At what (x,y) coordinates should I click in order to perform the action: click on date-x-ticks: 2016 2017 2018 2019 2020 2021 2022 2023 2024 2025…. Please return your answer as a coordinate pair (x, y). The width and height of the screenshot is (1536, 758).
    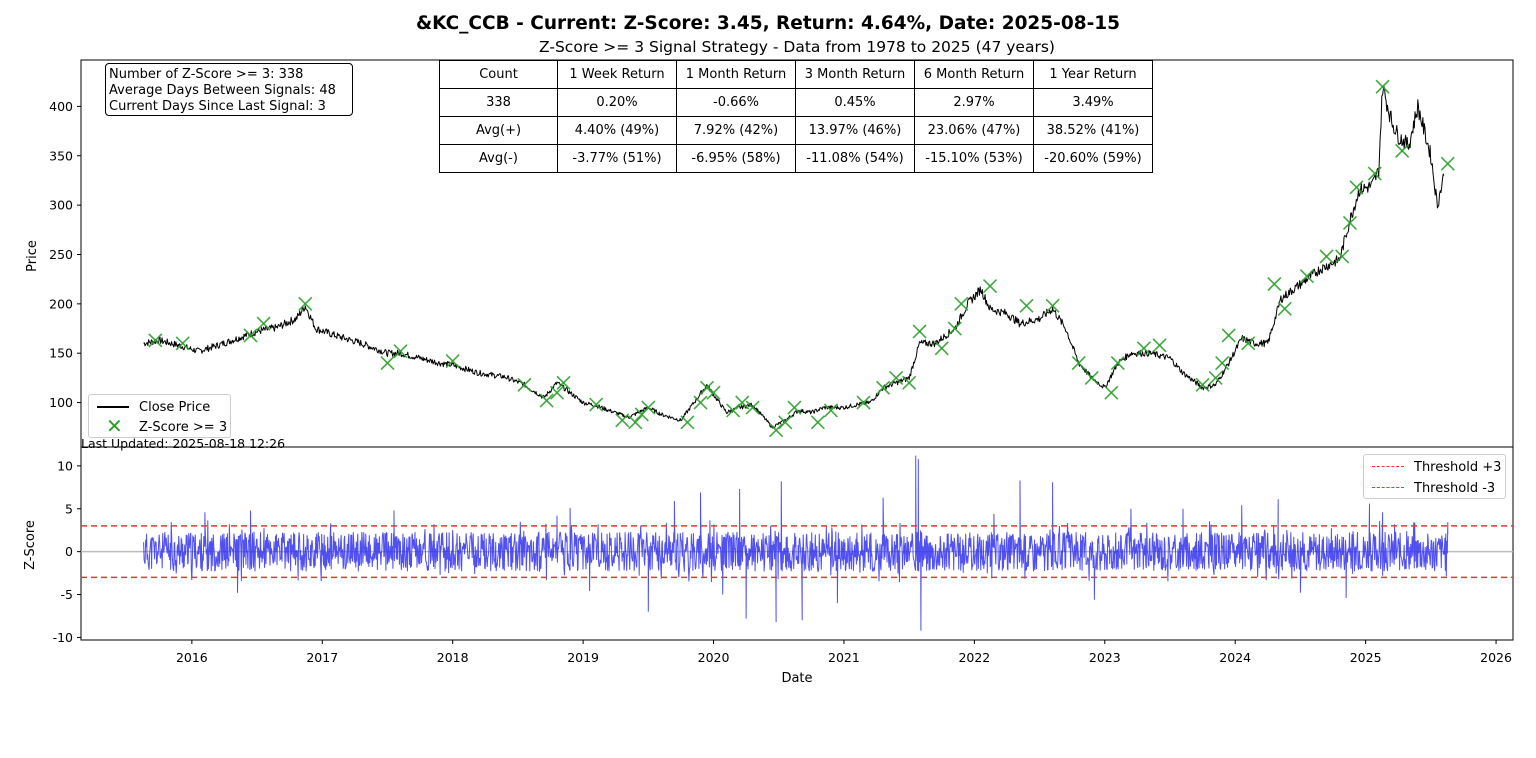
    Looking at the image, I should click on (844, 652).